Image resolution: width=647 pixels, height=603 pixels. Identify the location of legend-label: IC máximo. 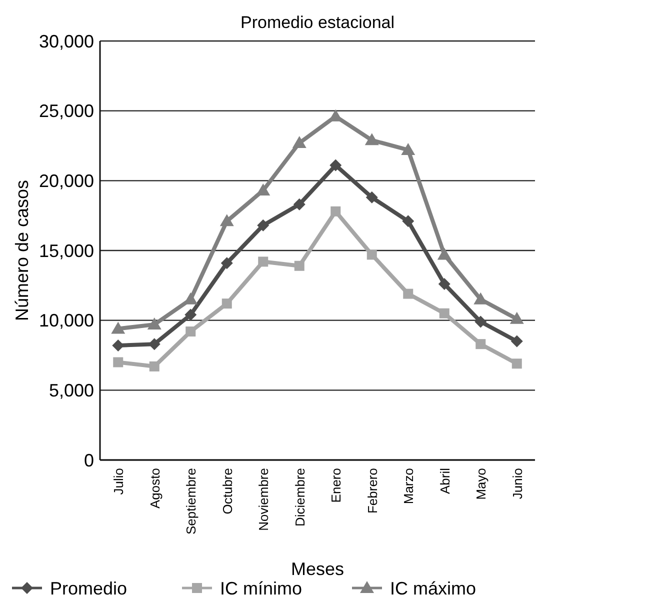
(433, 588).